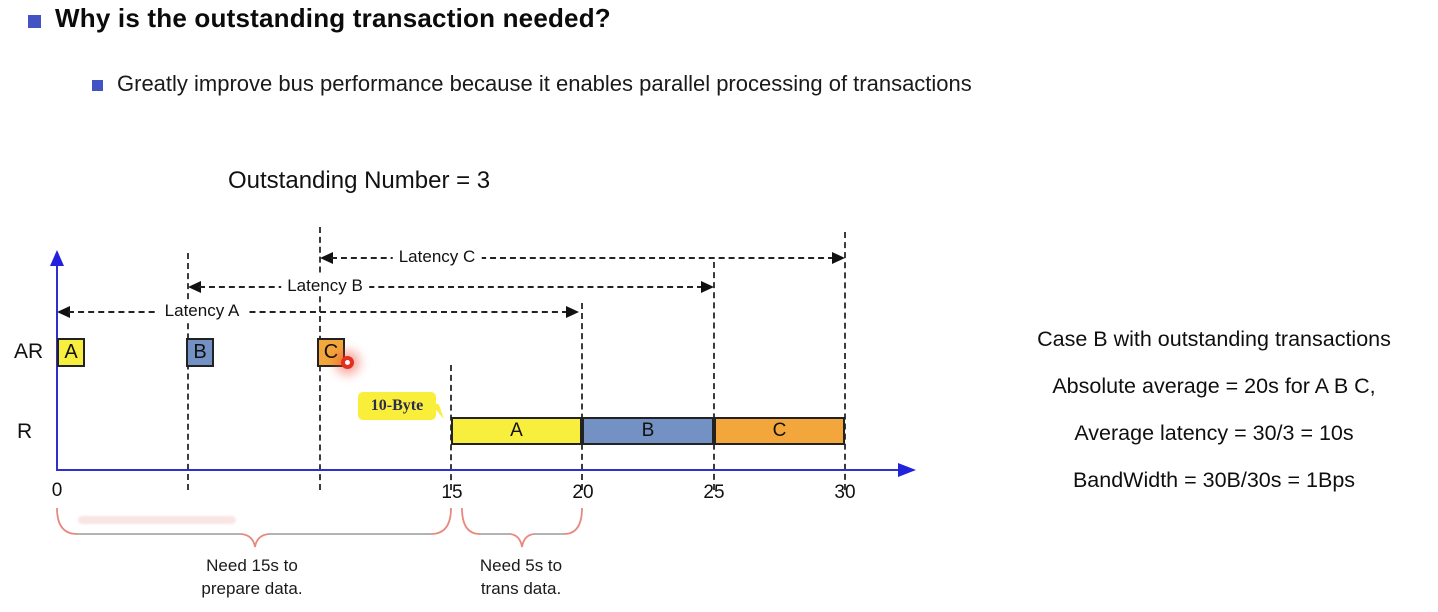 Image resolution: width=1438 pixels, height=612 pixels. I want to click on r-bar-a: A, so click(516, 431).